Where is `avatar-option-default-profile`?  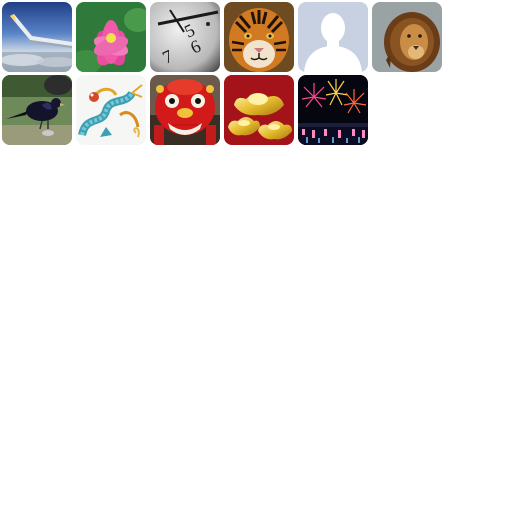 avatar-option-default-profile is located at coordinates (333, 37).